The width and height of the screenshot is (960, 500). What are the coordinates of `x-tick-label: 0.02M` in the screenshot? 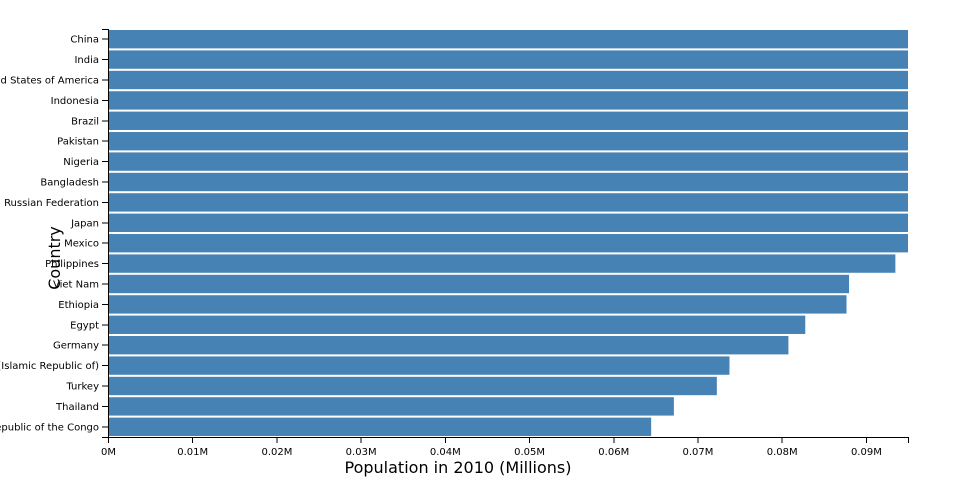 It's located at (276, 452).